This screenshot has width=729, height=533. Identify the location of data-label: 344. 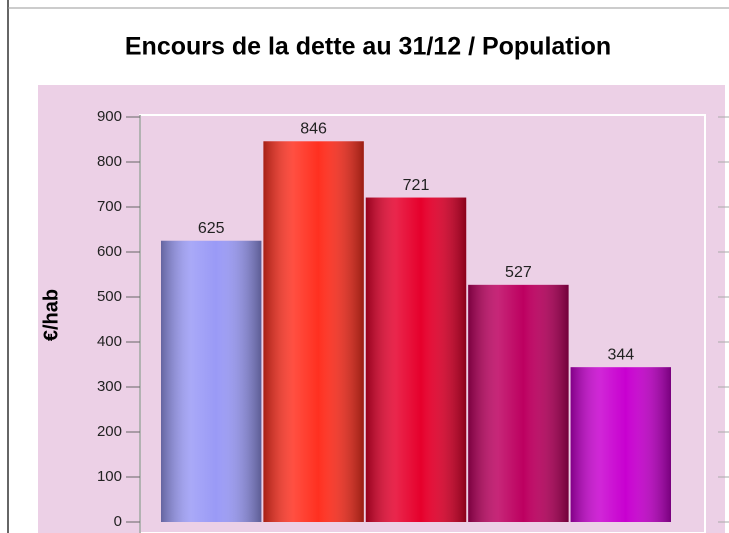
(620, 354).